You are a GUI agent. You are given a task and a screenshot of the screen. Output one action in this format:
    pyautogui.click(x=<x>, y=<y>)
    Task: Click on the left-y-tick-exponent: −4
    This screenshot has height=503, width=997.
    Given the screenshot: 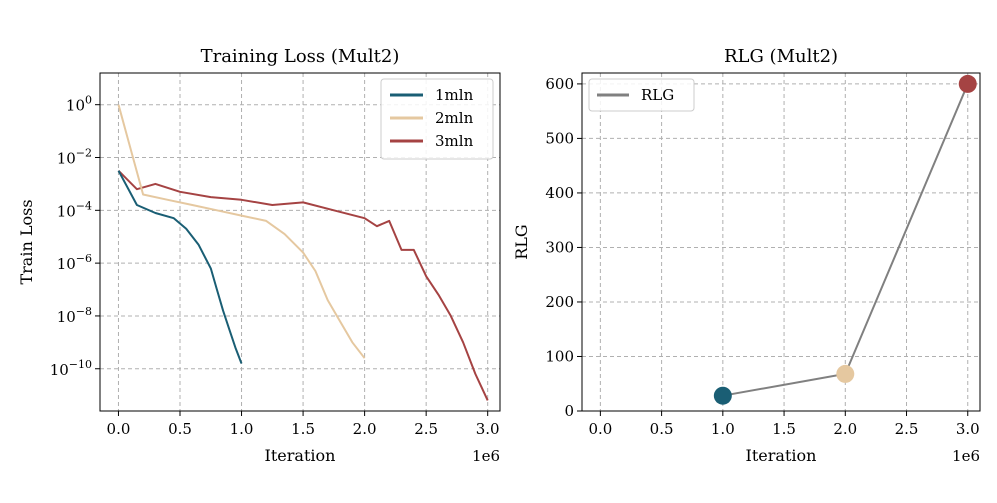 What is the action you would take?
    pyautogui.click(x=84, y=205)
    